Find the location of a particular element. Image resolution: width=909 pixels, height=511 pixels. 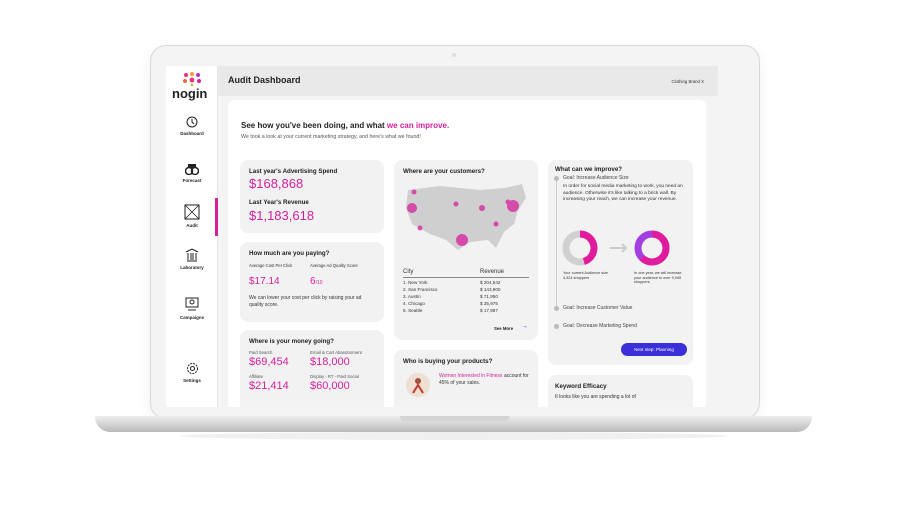

revenue-cell: $ 71,950 is located at coordinates (489, 296).